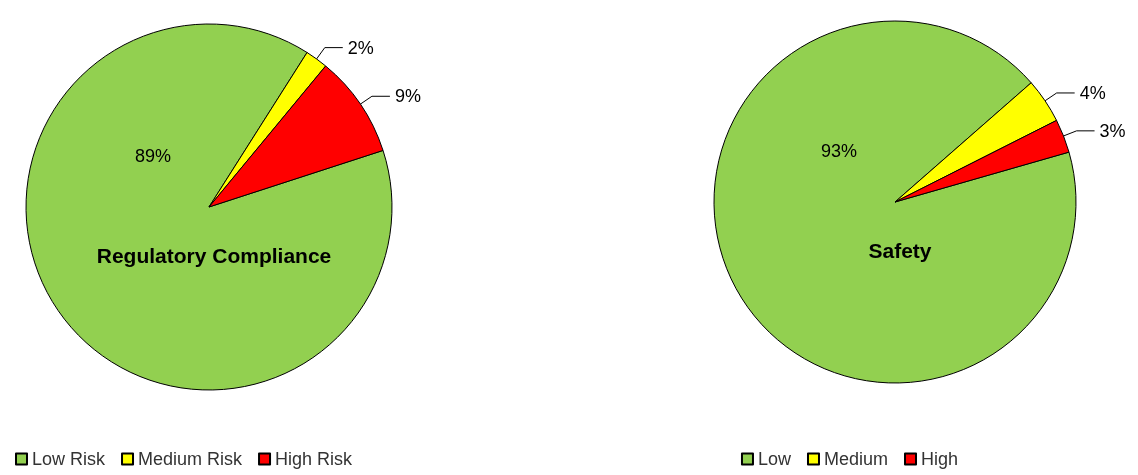 This screenshot has width=1138, height=475. Describe the element at coordinates (1112, 130) in the screenshot. I see `data-label: 3%` at that location.